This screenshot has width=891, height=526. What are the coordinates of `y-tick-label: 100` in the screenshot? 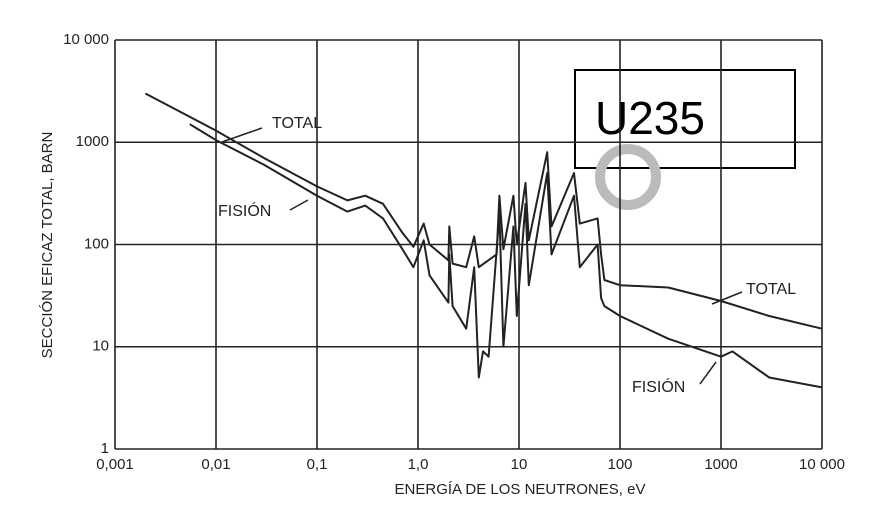 It's located at (96, 243).